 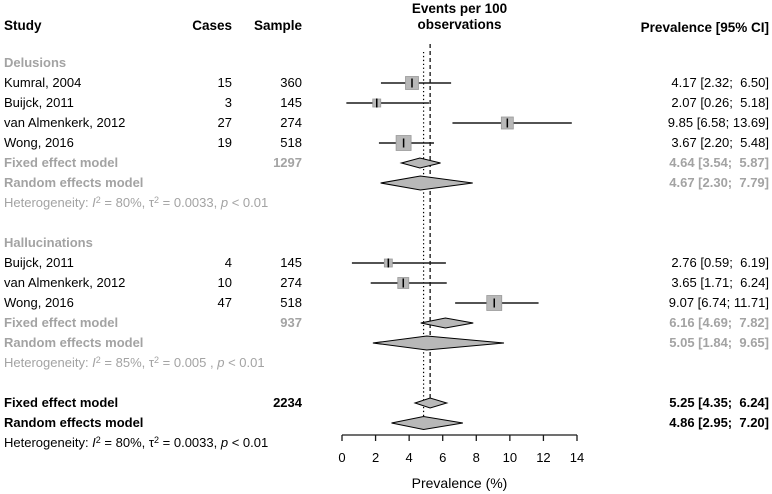 I want to click on axis-tick-label: 8, so click(x=476, y=457).